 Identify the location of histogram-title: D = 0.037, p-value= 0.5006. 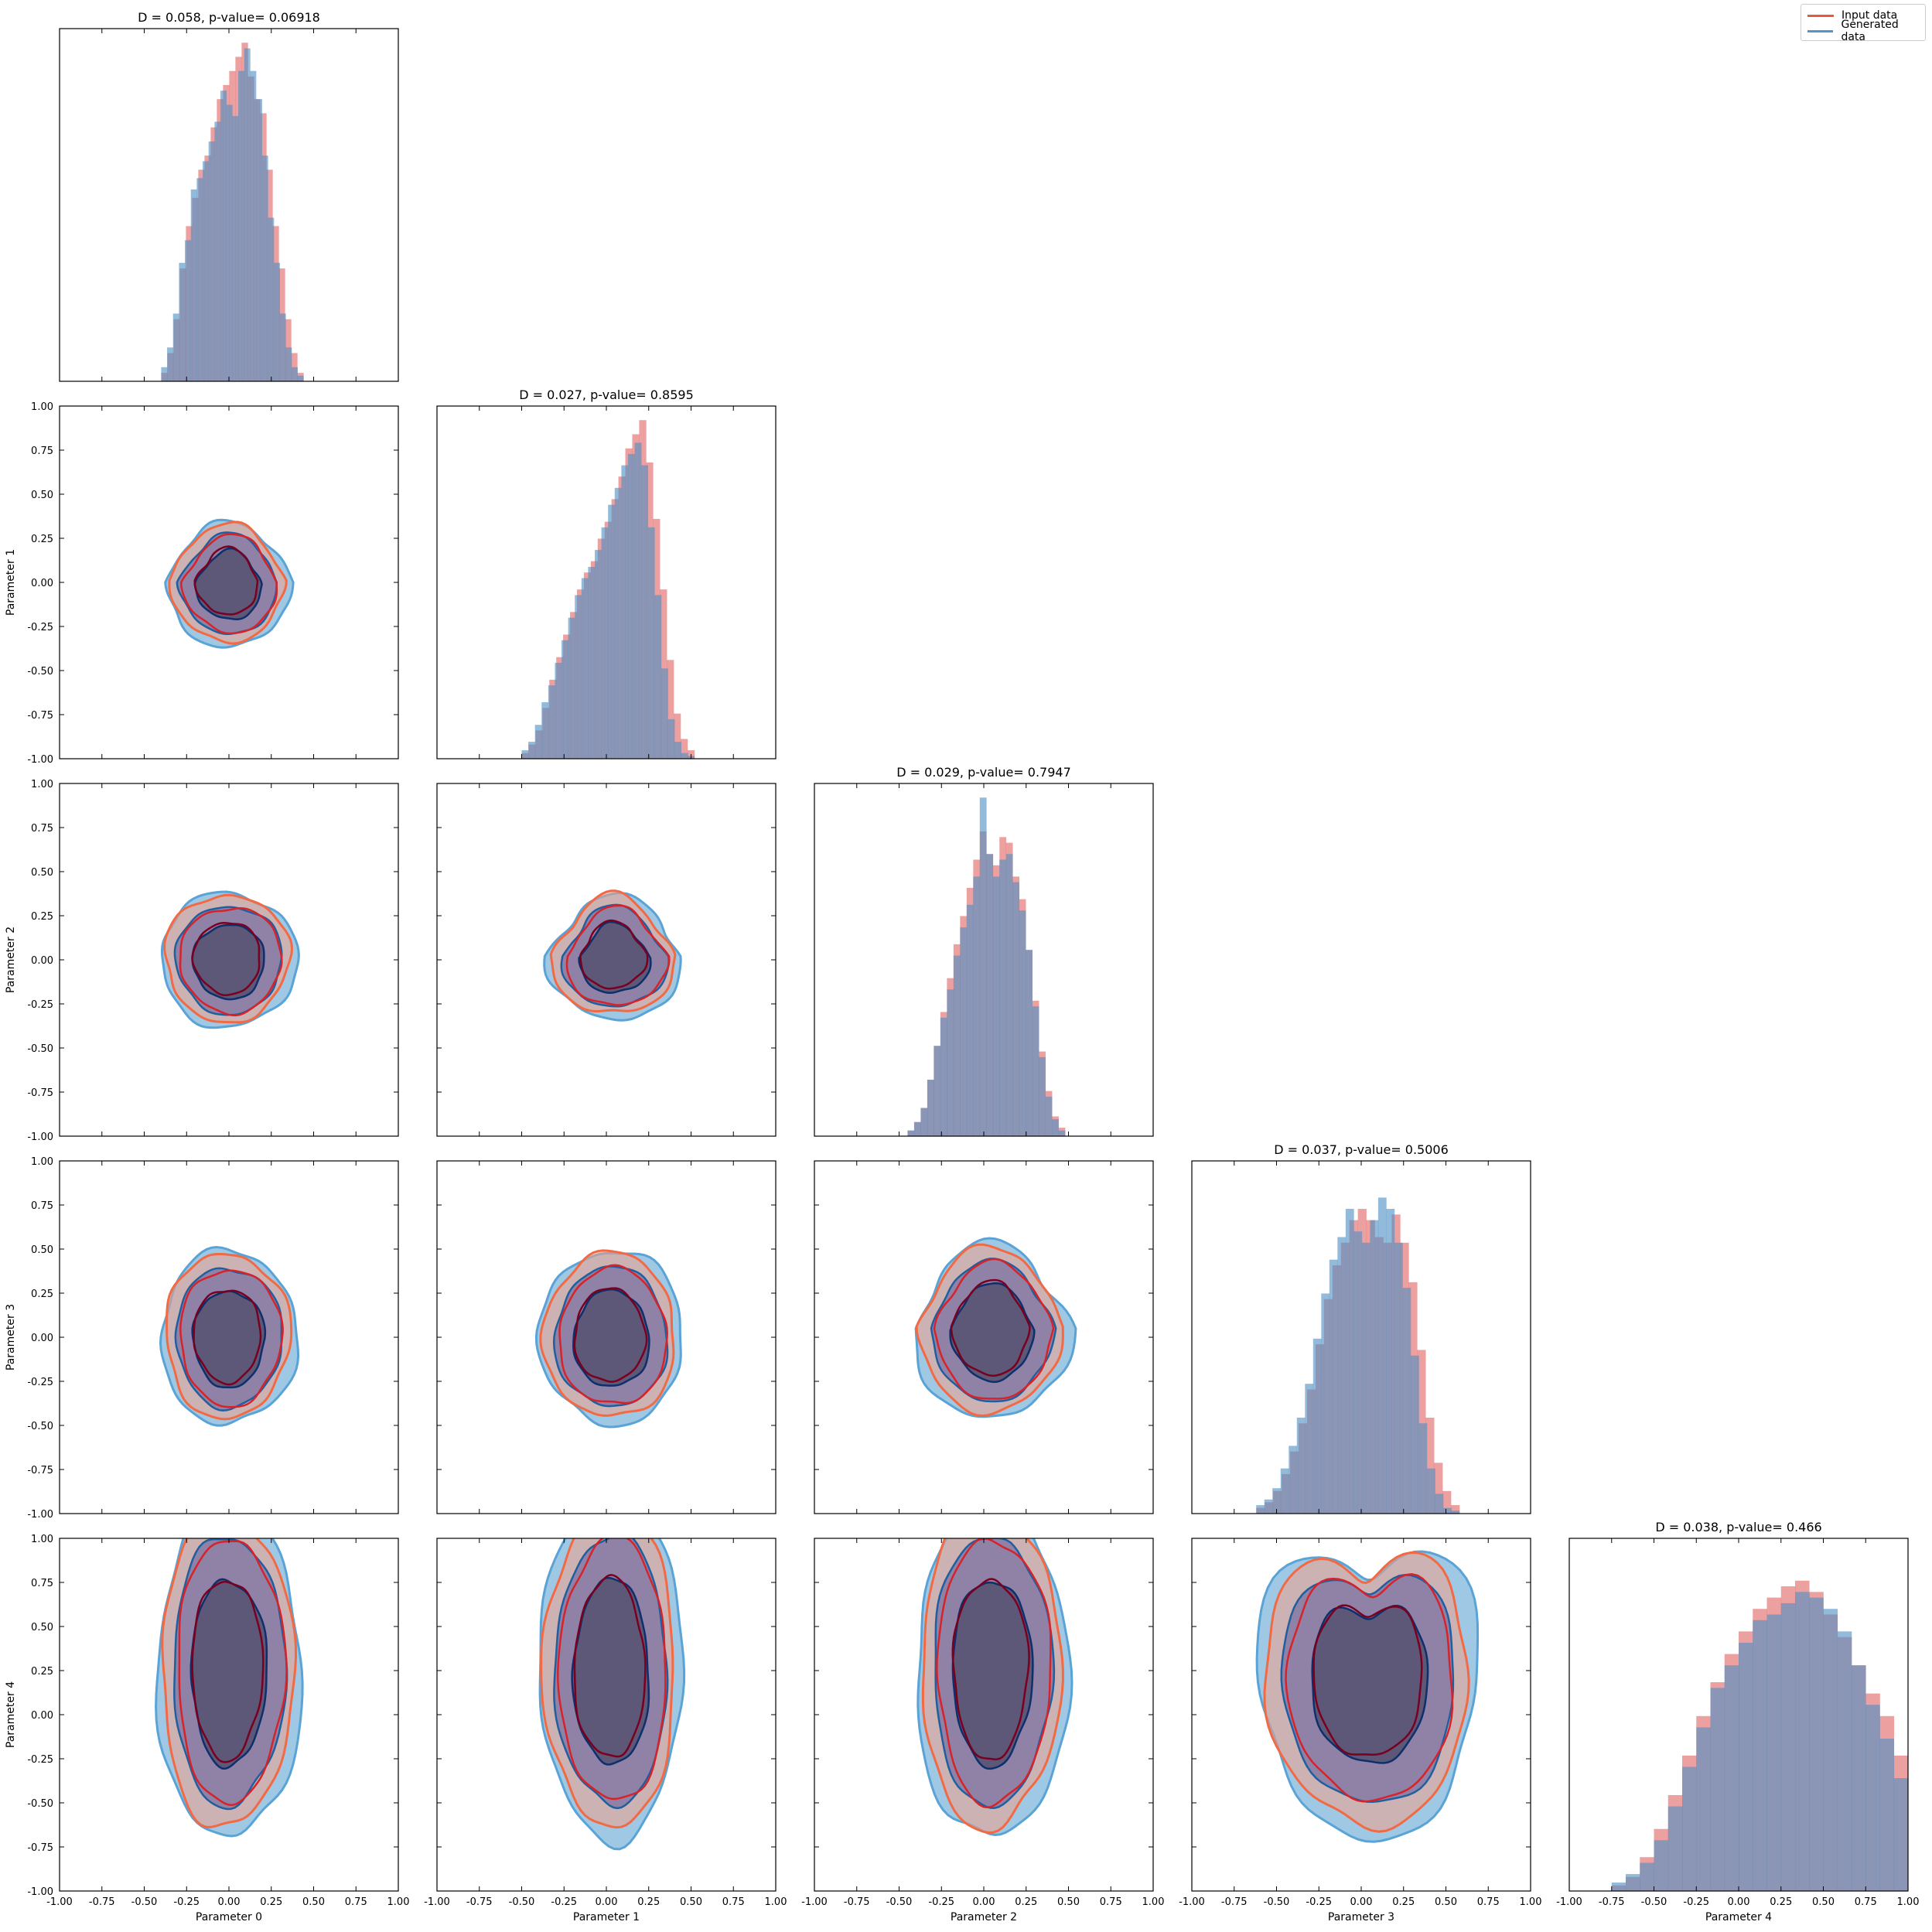
(1361, 1149).